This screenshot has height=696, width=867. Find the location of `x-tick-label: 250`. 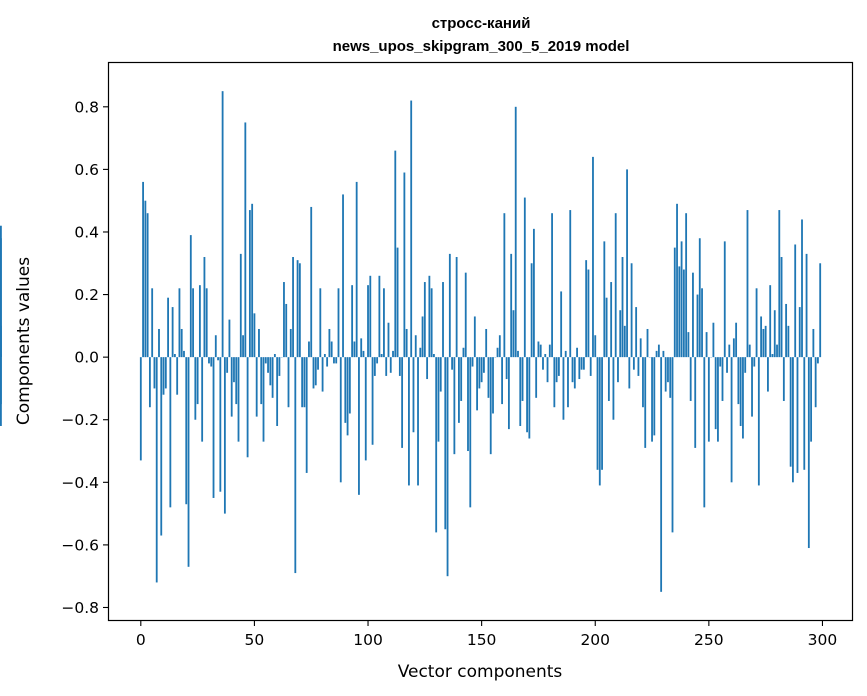

x-tick-label: 250 is located at coordinates (709, 640).